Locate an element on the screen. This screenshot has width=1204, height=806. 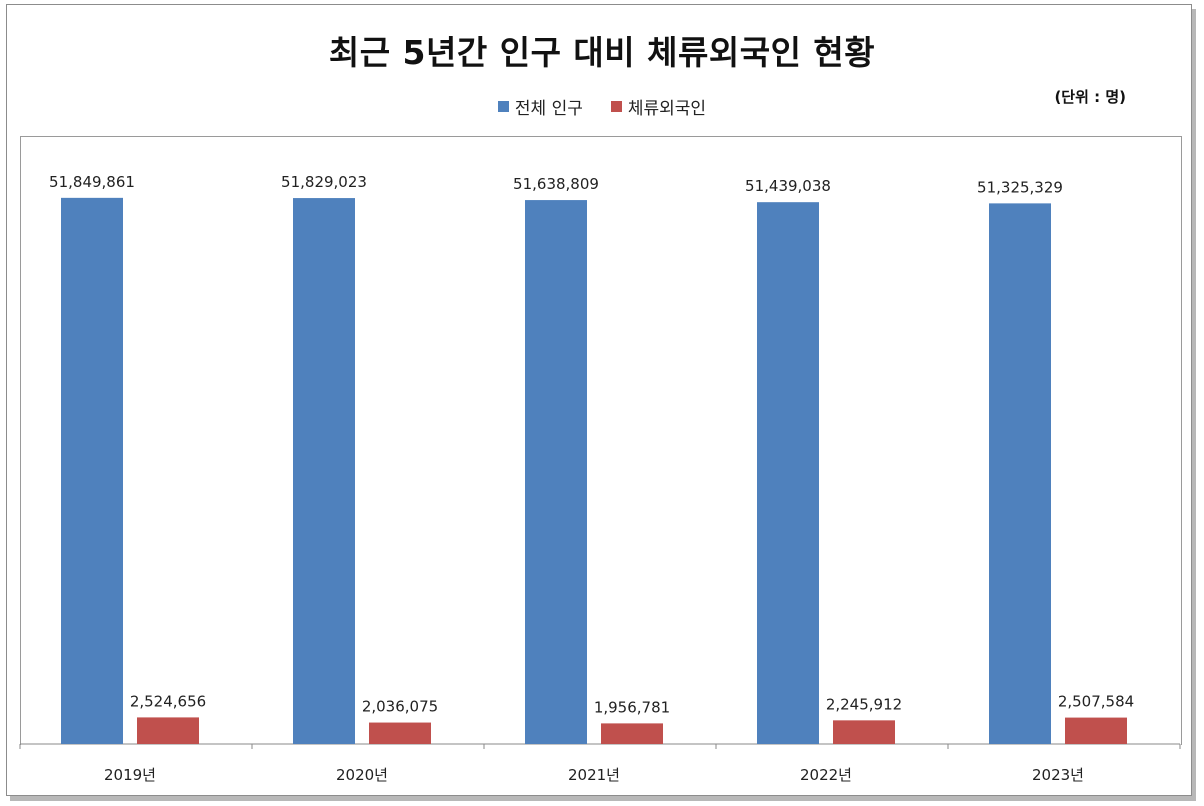
x-tick-label-3: 2022년 is located at coordinates (826, 775).